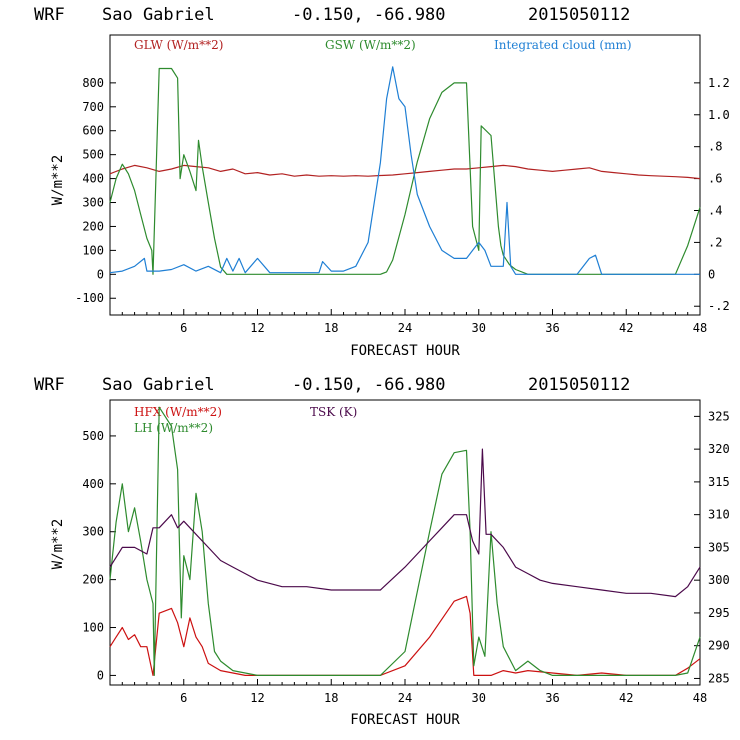 Image resolution: width=740 pixels, height=740 pixels. What do you see at coordinates (719, 449) in the screenshot?
I see `y2-tick-label: 320` at bounding box center [719, 449].